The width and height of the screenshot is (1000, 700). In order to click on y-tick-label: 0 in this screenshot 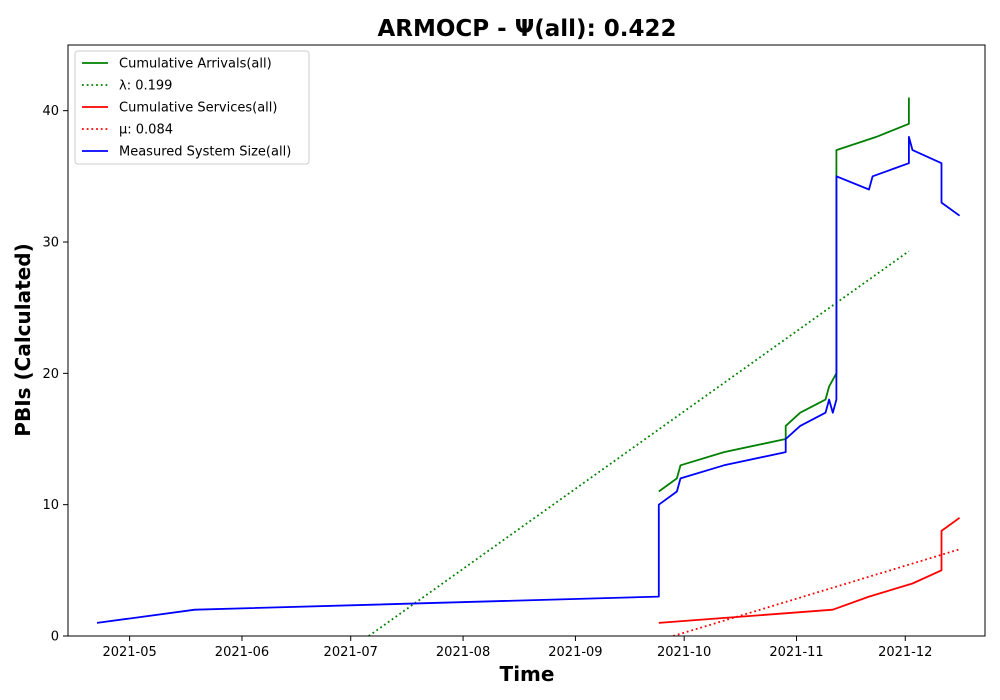, I will do `click(55, 637)`.